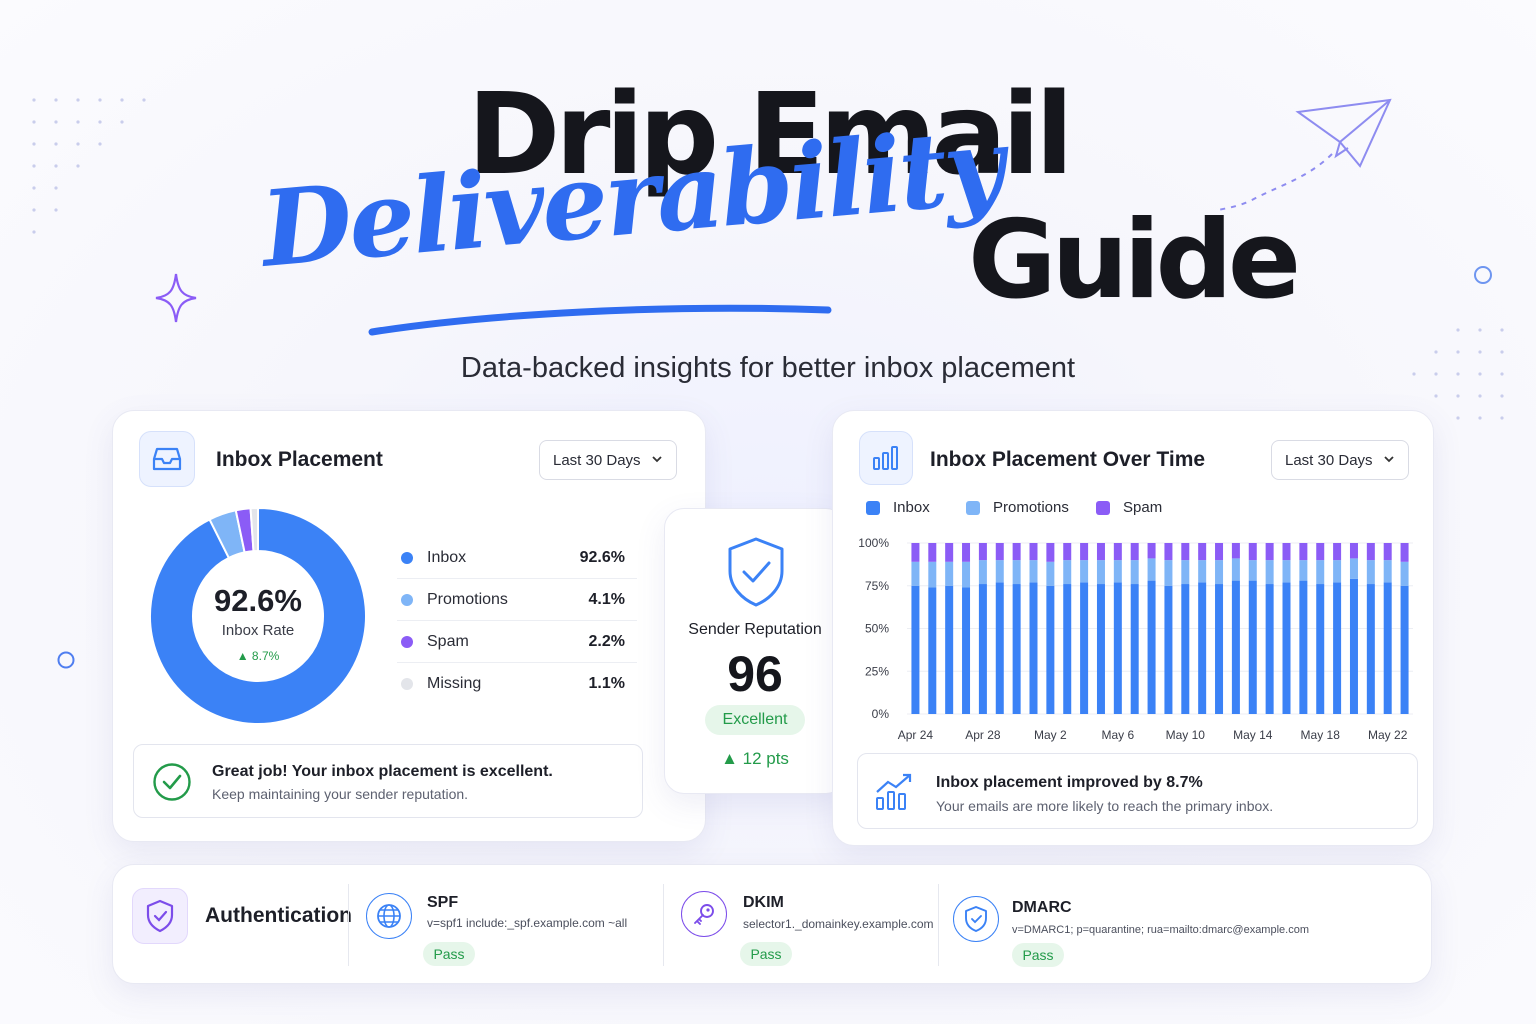 The width and height of the screenshot is (1536, 1024). I want to click on x-tick-label: May 22, so click(1388, 735).